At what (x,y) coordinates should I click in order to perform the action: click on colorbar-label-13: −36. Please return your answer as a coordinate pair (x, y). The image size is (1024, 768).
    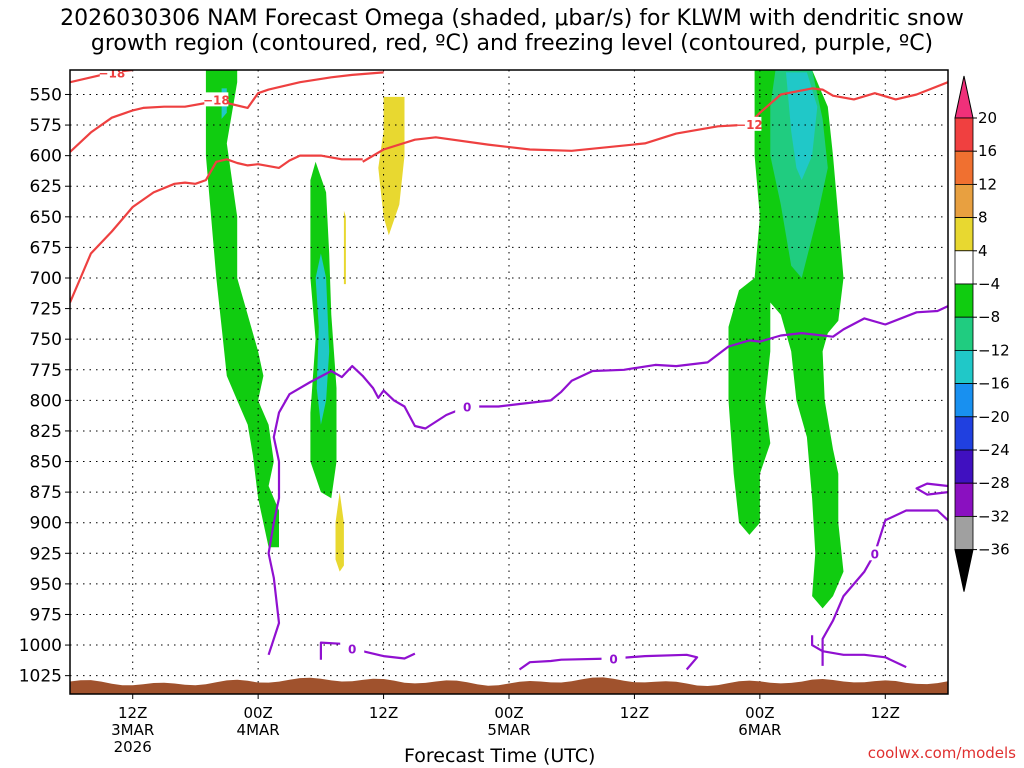
    Looking at the image, I should click on (994, 550).